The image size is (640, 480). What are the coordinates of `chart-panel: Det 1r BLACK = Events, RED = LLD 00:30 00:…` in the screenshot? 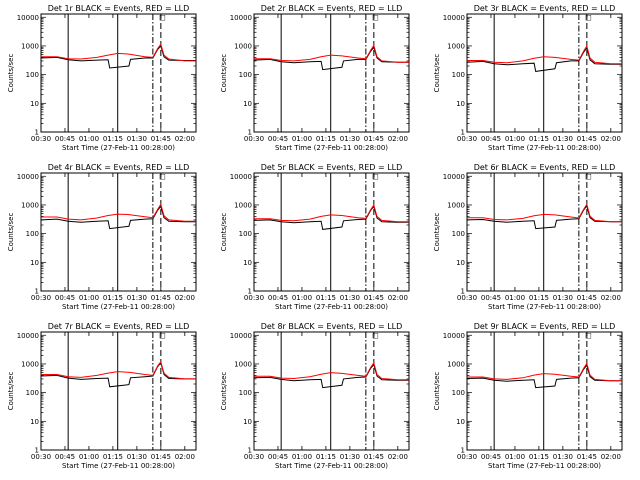 It's located at (102, 78).